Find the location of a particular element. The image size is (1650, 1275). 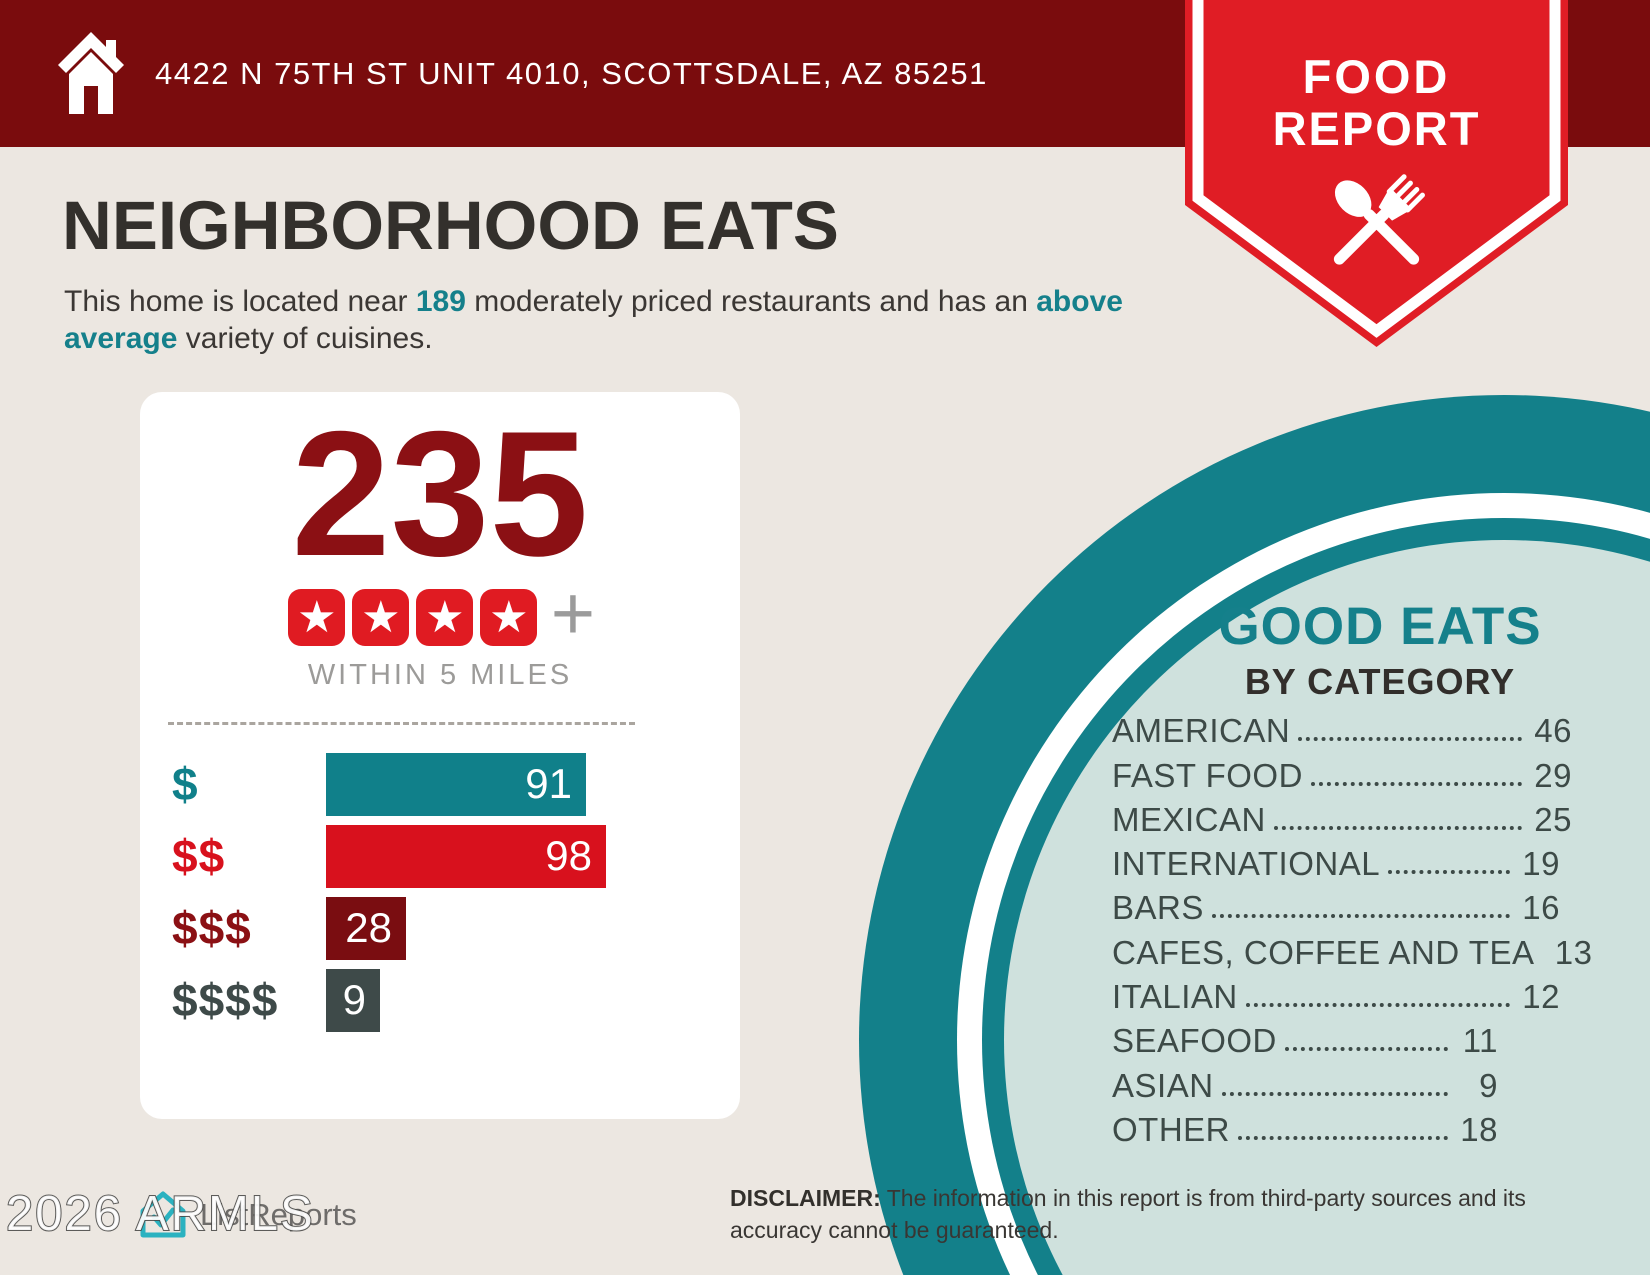

listreports-logo: ListReports is located at coordinates (246, 1215).